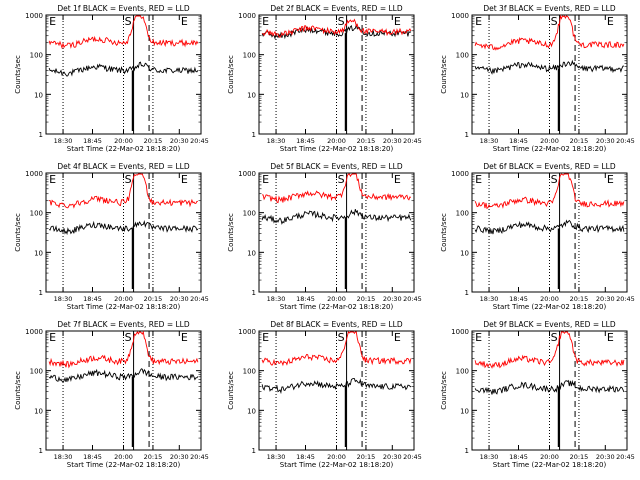 The width and height of the screenshot is (640, 480). I want to click on panel-title: Det 4f BLACK = Events, RED = LLD, so click(123, 166).